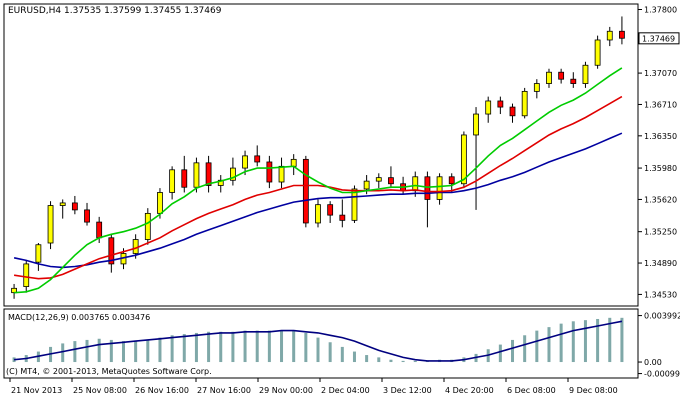  Describe the element at coordinates (36, 390) in the screenshot. I see `time-tick-label: 21 Nov 2013` at that location.